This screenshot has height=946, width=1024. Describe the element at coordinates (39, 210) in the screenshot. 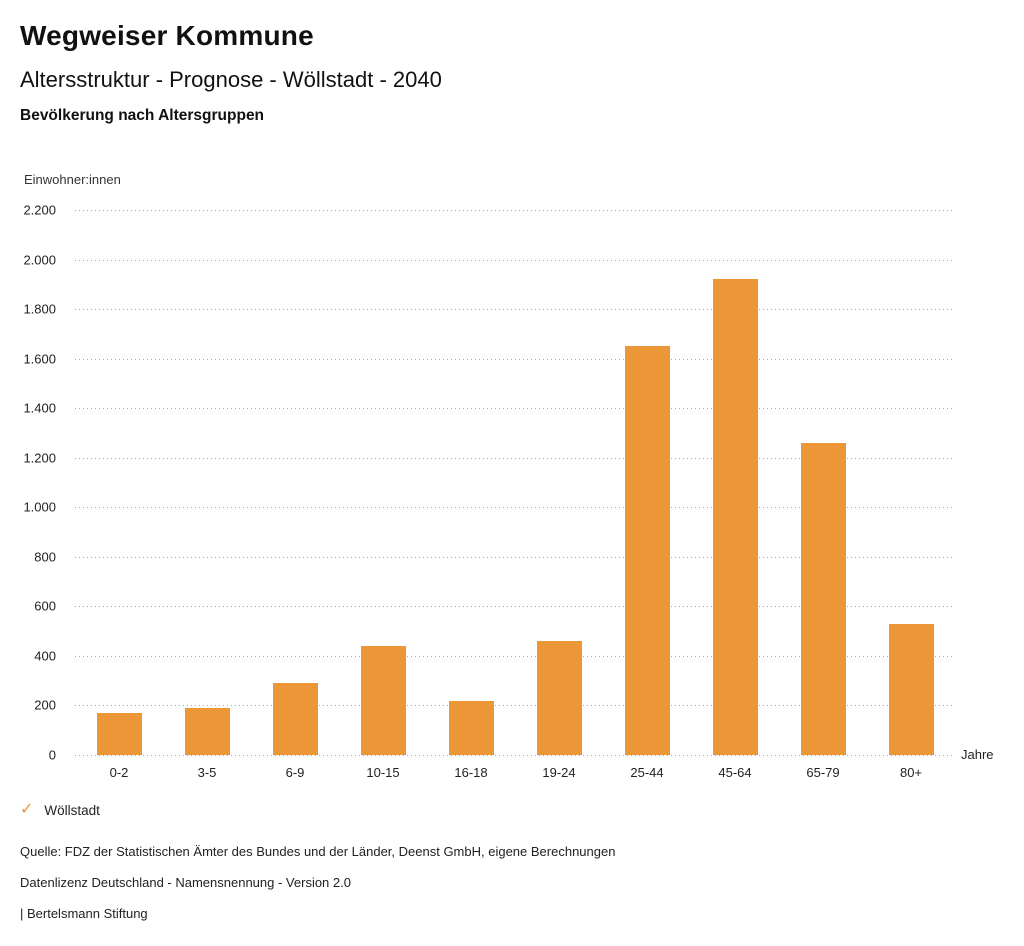

I see `y-tick-label: 2.200` at that location.